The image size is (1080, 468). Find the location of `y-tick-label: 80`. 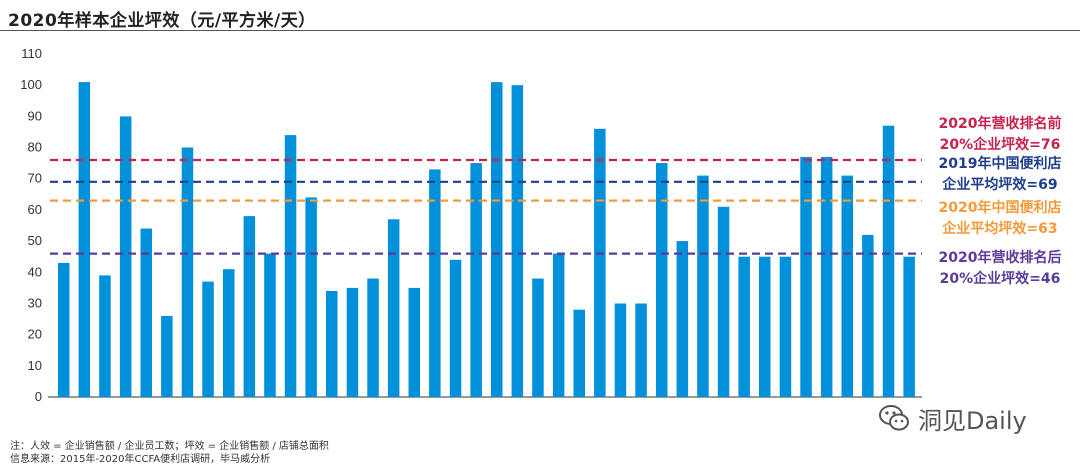

y-tick-label: 80 is located at coordinates (35, 147).